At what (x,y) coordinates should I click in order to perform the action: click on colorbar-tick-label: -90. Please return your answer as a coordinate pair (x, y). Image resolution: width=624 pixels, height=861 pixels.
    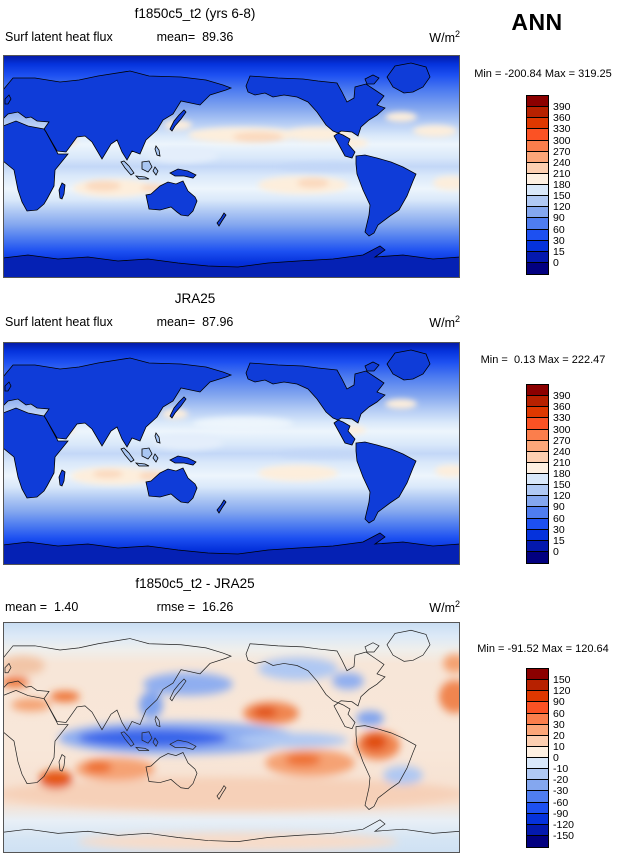
    Looking at the image, I should click on (561, 813).